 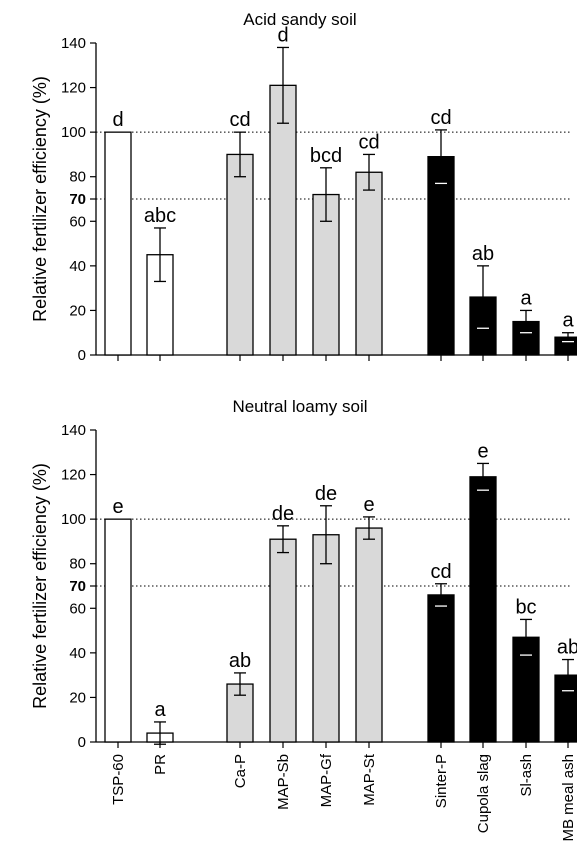 I want to click on x-tick-label: MAP-Gf, so click(x=326, y=780).